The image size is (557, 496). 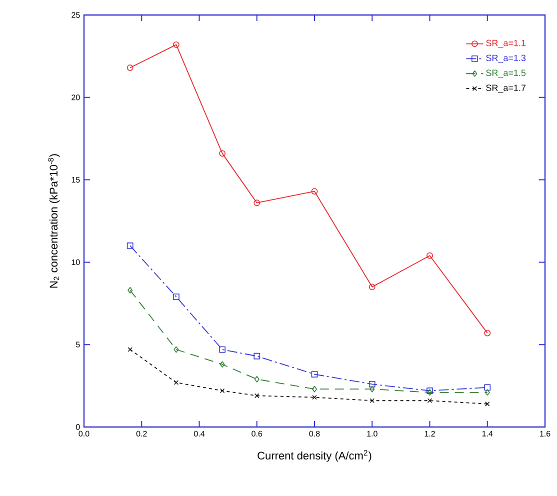 What do you see at coordinates (506, 88) in the screenshot?
I see `legend-label: SR_a=1.7` at bounding box center [506, 88].